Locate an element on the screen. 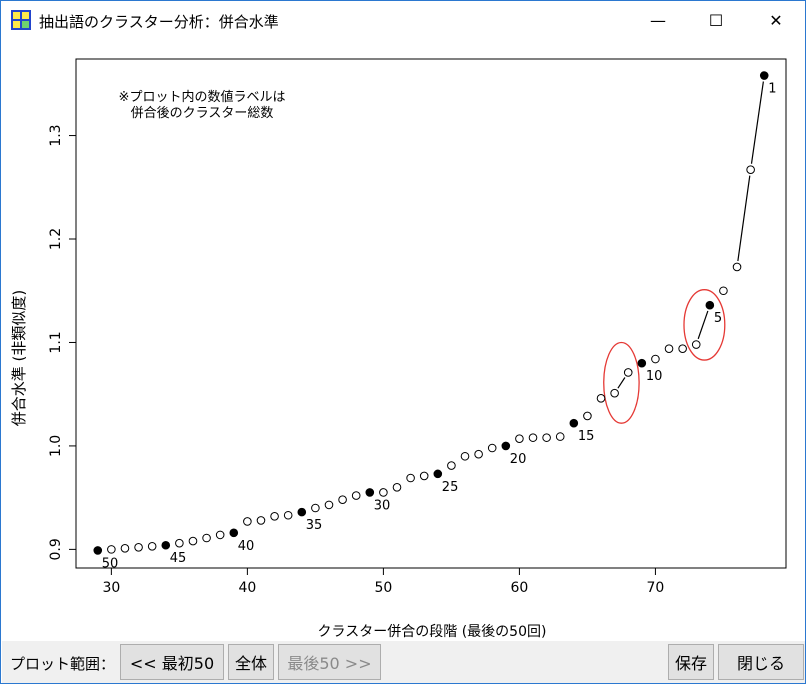 The width and height of the screenshot is (806, 684). app-icon is located at coordinates (21, 20).